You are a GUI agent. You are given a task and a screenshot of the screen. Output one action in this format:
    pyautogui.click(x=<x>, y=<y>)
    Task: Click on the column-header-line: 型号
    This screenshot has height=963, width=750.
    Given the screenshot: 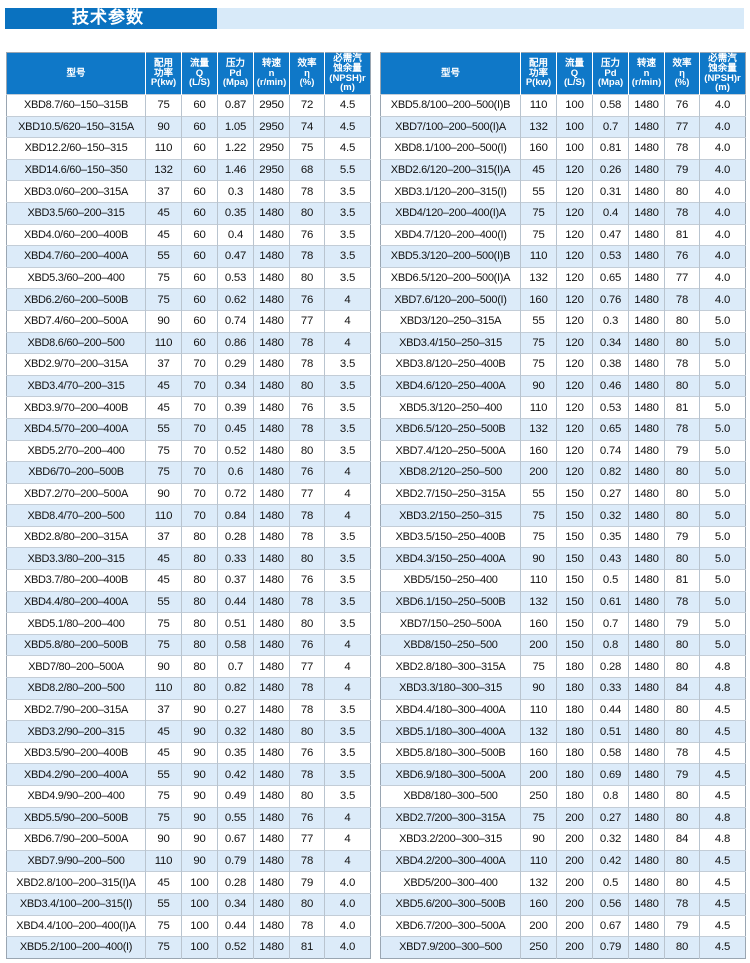 What is the action you would take?
    pyautogui.click(x=76, y=73)
    